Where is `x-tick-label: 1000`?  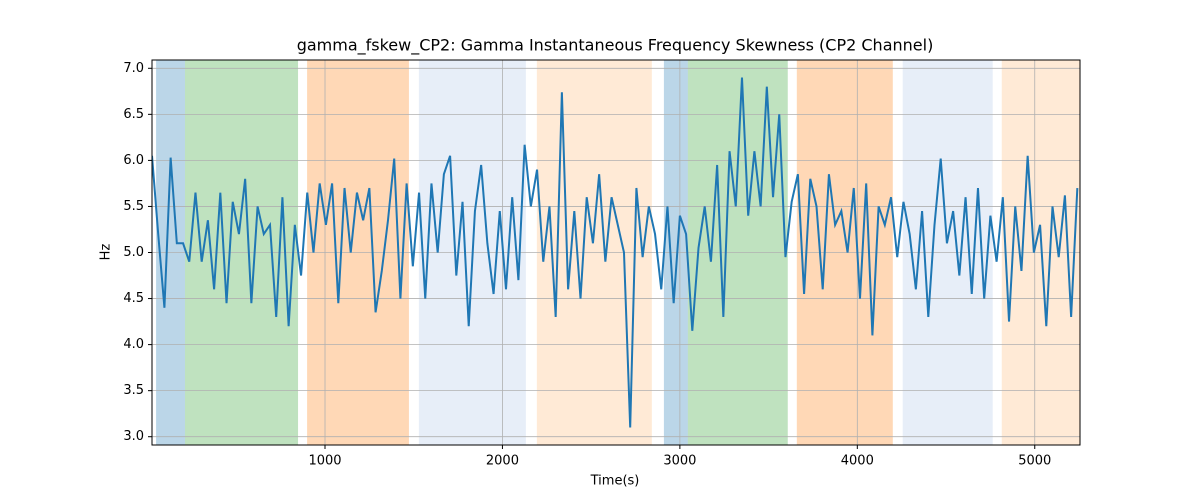 x-tick-label: 1000 is located at coordinates (324, 461).